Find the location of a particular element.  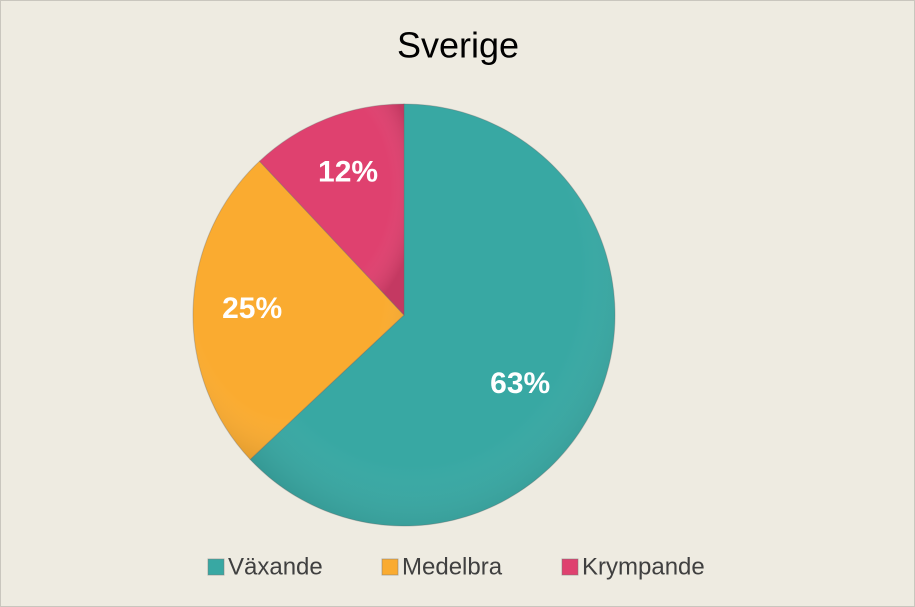

data-label: 12% is located at coordinates (348, 172).